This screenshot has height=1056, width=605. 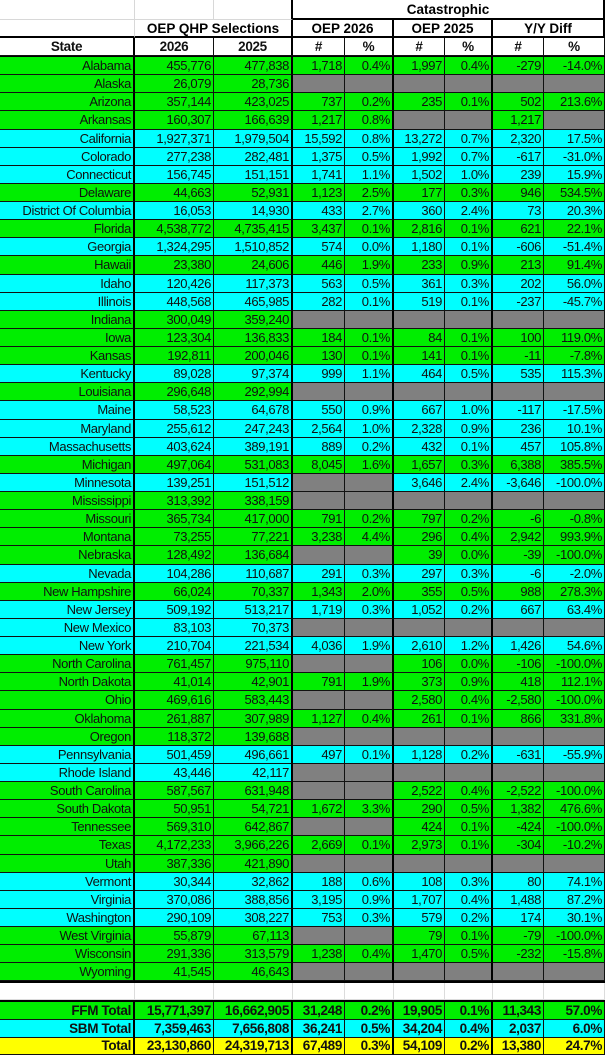 What do you see at coordinates (319, 265) in the screenshot?
I see `cell-cat-2026-count: 446` at bounding box center [319, 265].